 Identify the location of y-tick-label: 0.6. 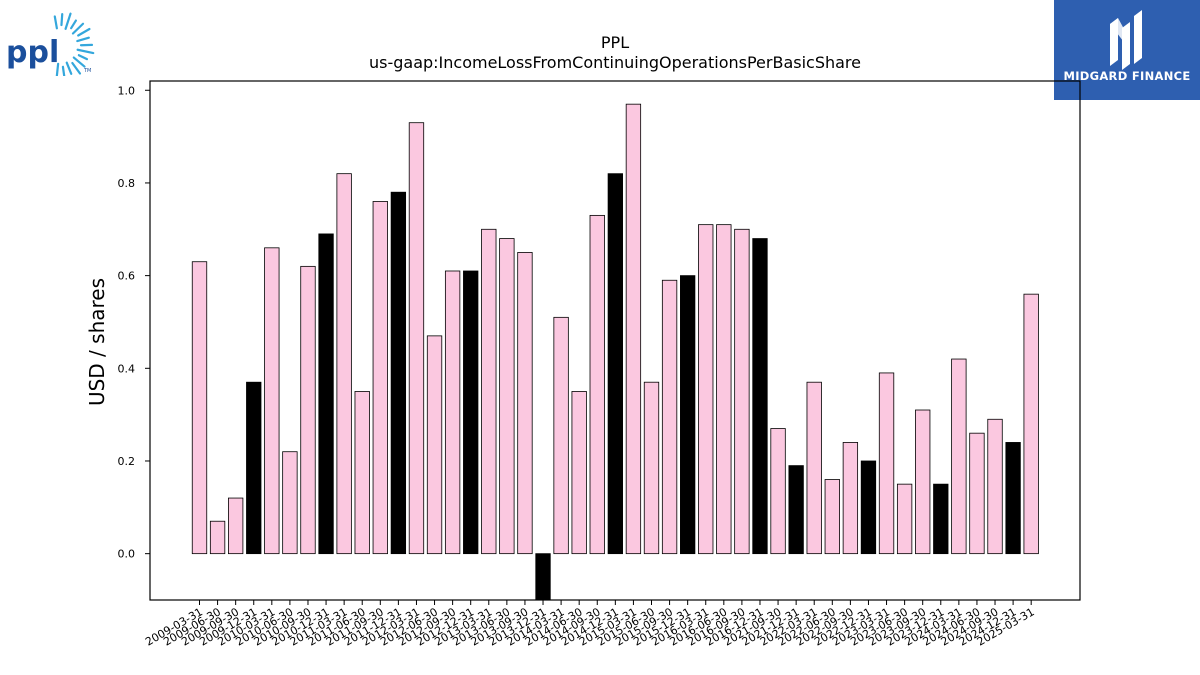
(127, 276).